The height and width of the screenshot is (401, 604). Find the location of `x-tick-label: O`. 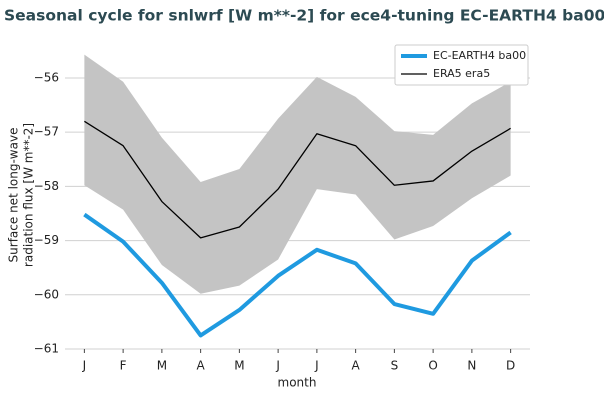

x-tick-label: O is located at coordinates (432, 366).